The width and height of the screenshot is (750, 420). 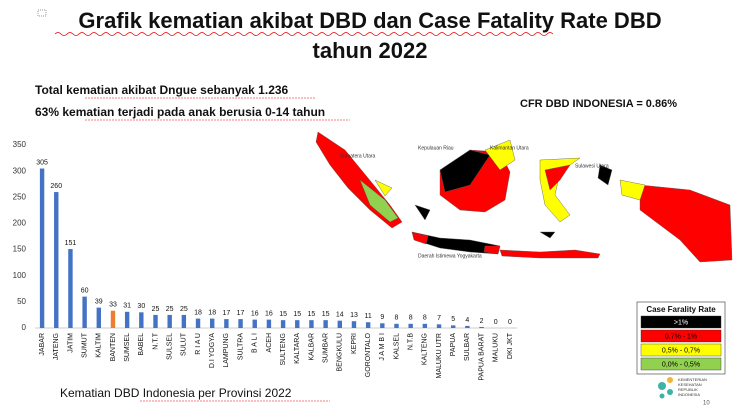 I want to click on legend-label: >1%, so click(x=681, y=322).